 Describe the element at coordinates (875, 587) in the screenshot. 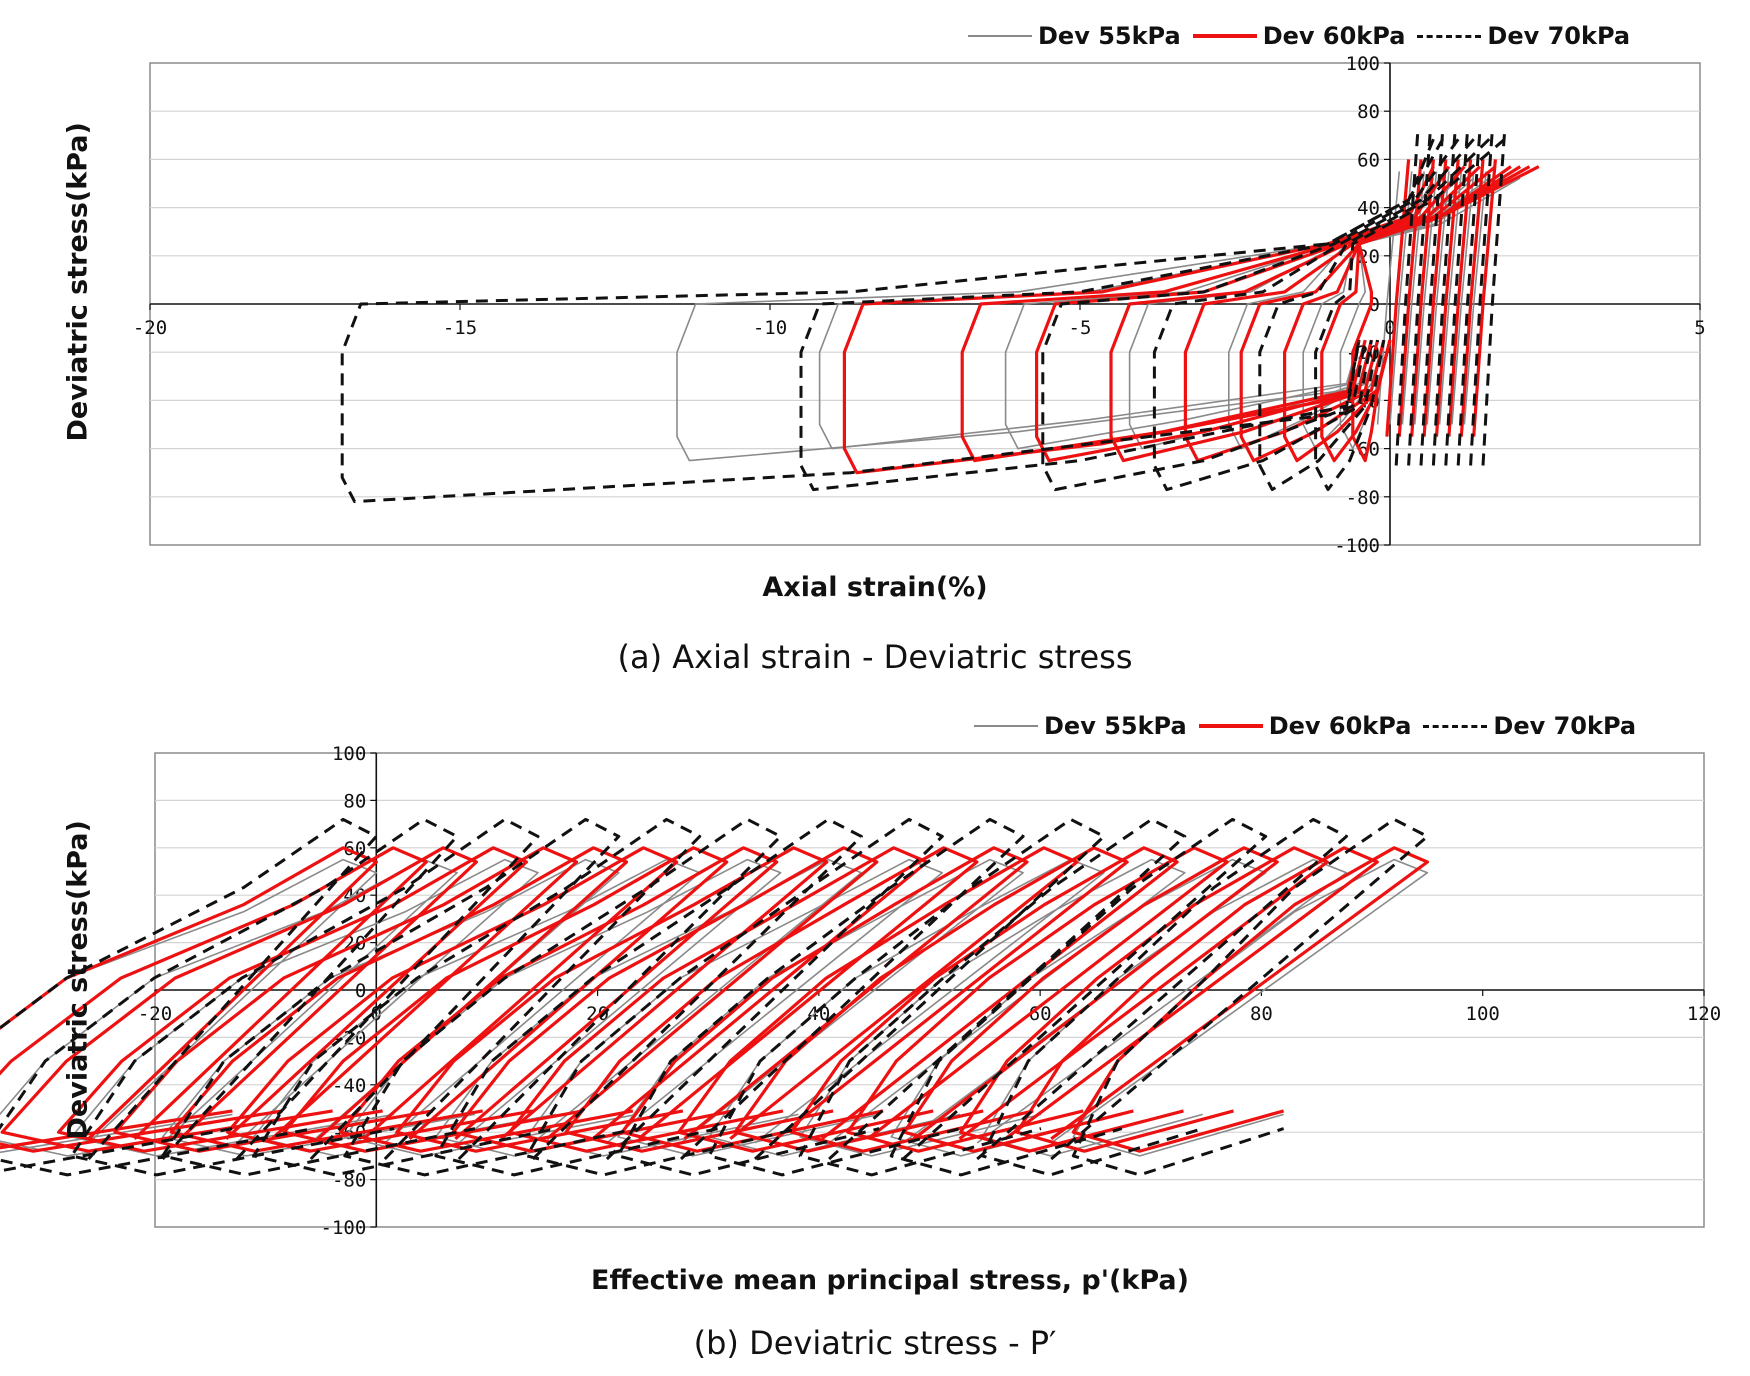

I see `x-axis-label-a: Axial strain(%)` at that location.